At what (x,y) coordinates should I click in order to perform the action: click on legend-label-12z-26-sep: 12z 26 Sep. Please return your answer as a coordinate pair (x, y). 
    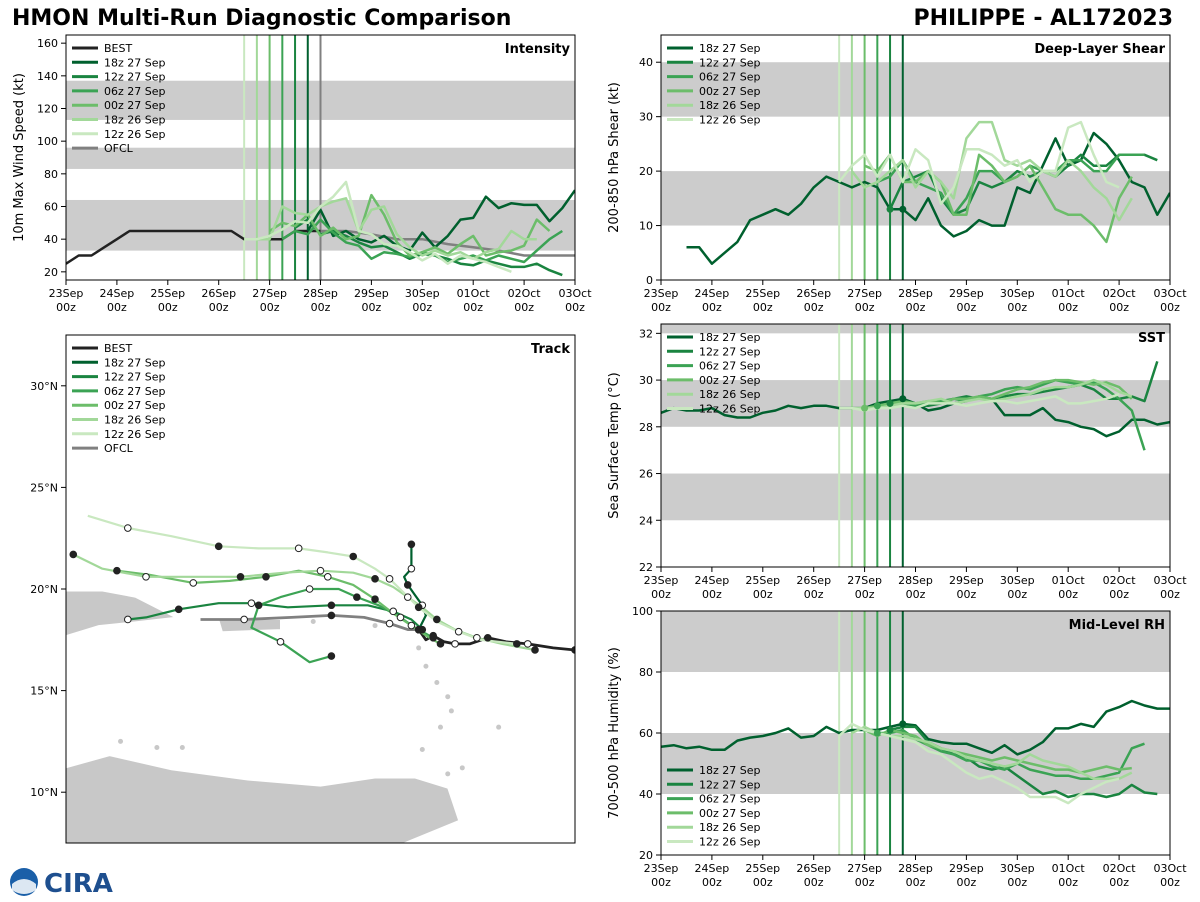
    Looking at the image, I should click on (730, 409).